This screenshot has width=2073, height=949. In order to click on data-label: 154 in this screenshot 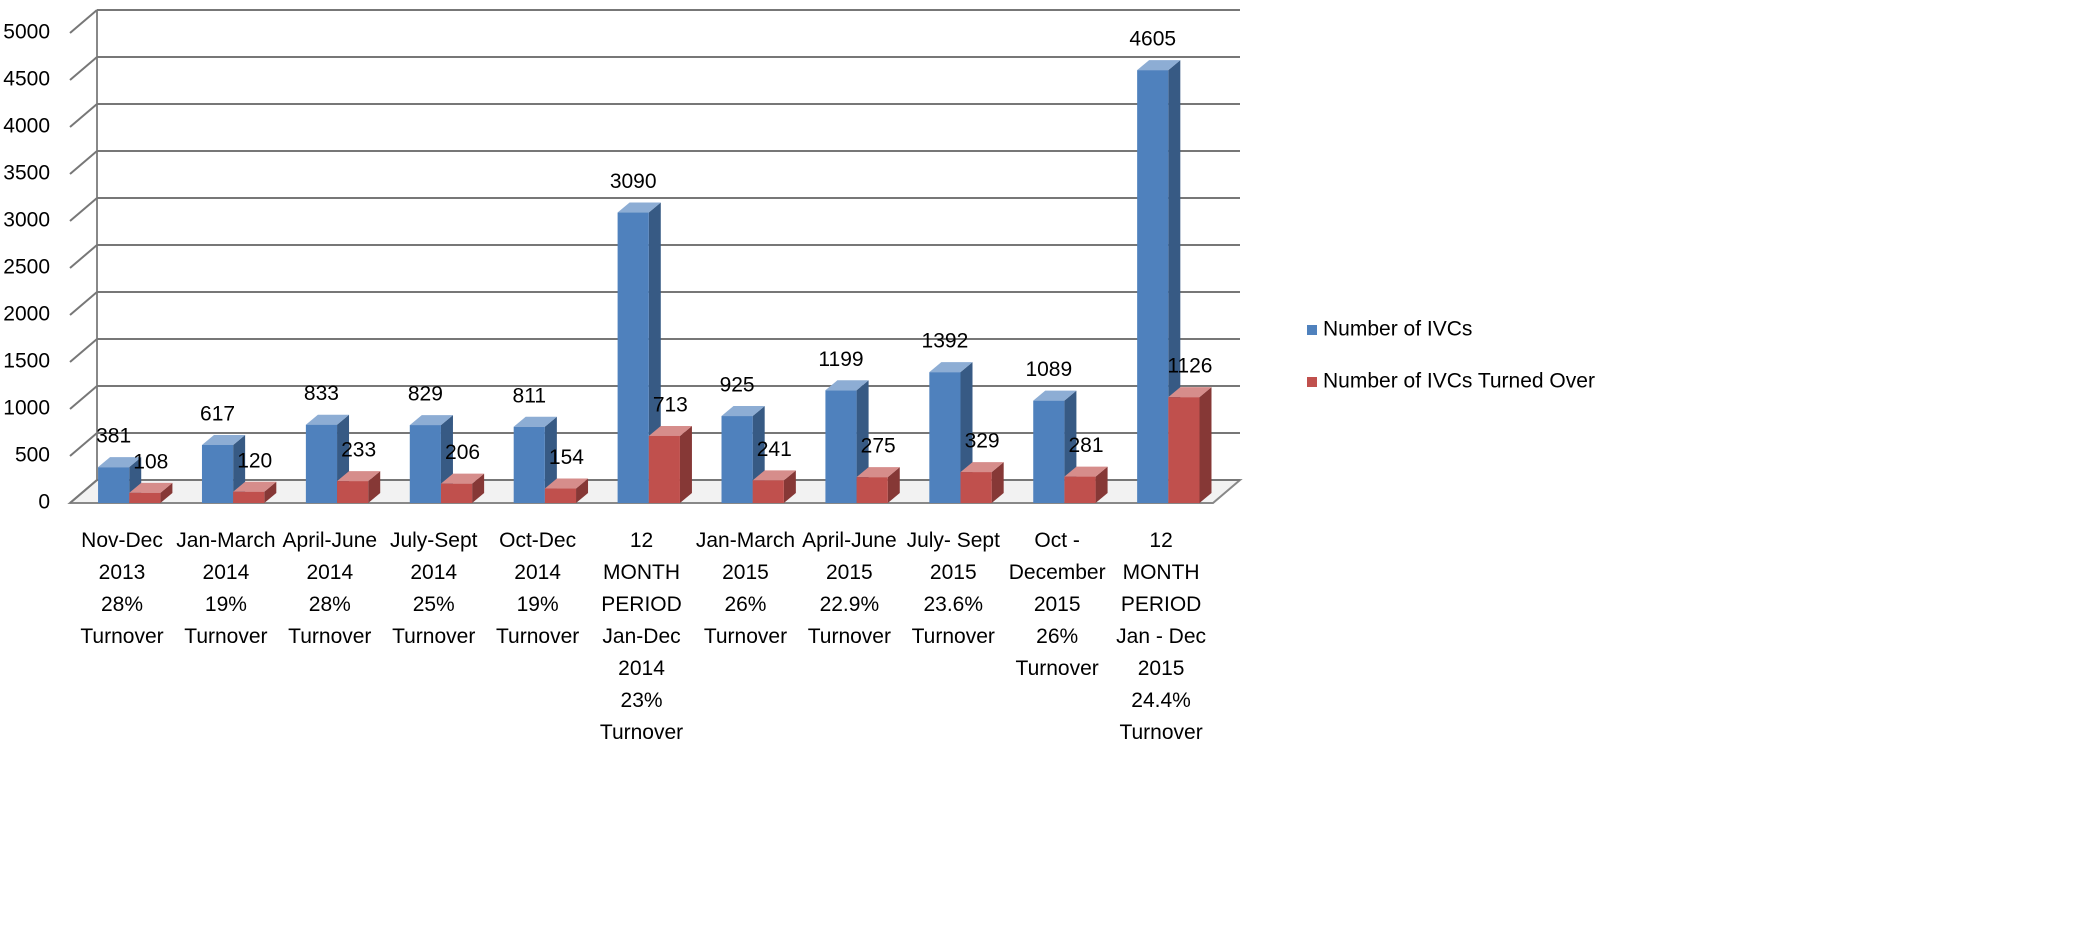, I will do `click(566, 457)`.